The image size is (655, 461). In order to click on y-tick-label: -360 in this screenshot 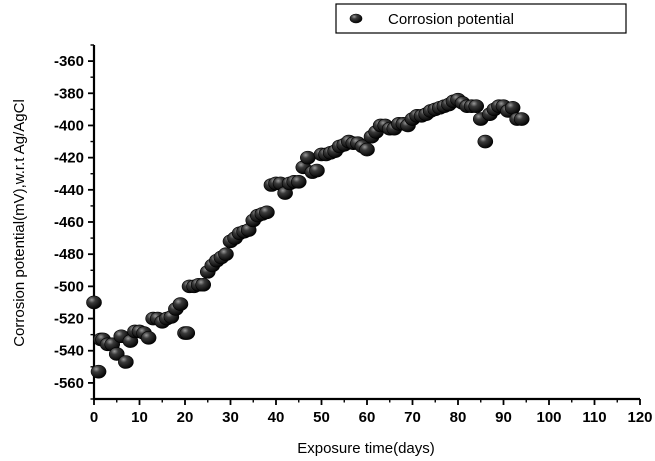, I will do `click(69, 61)`.